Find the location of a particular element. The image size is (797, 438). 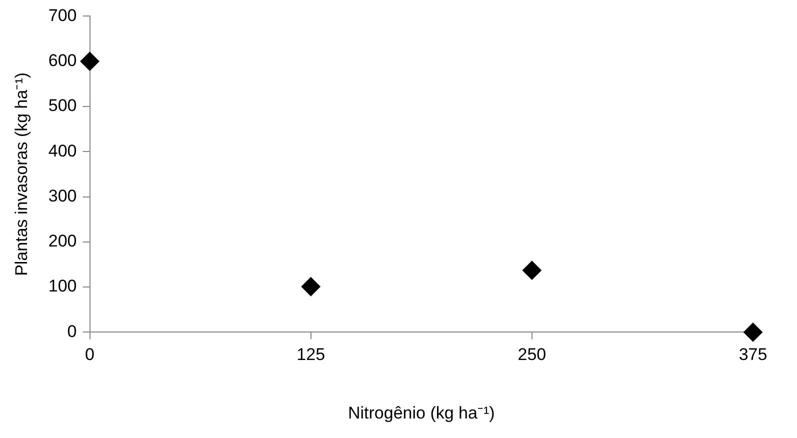

y-tick-label: 500 is located at coordinates (62, 106).